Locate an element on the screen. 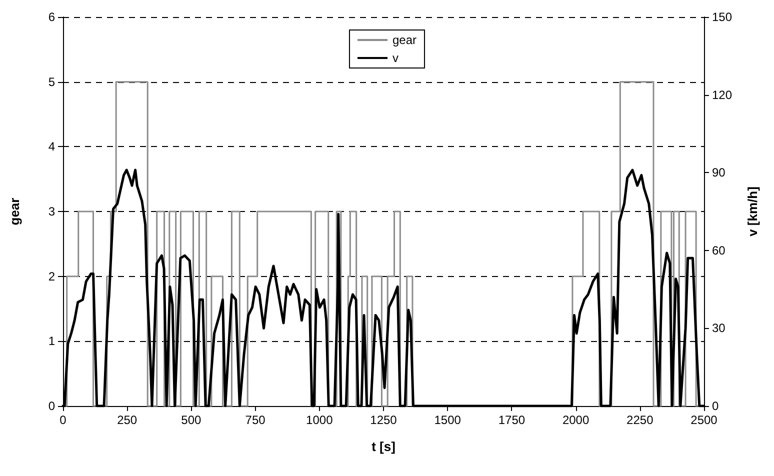 This screenshot has width=774, height=476. y-axis-title: gear is located at coordinates (14, 212).